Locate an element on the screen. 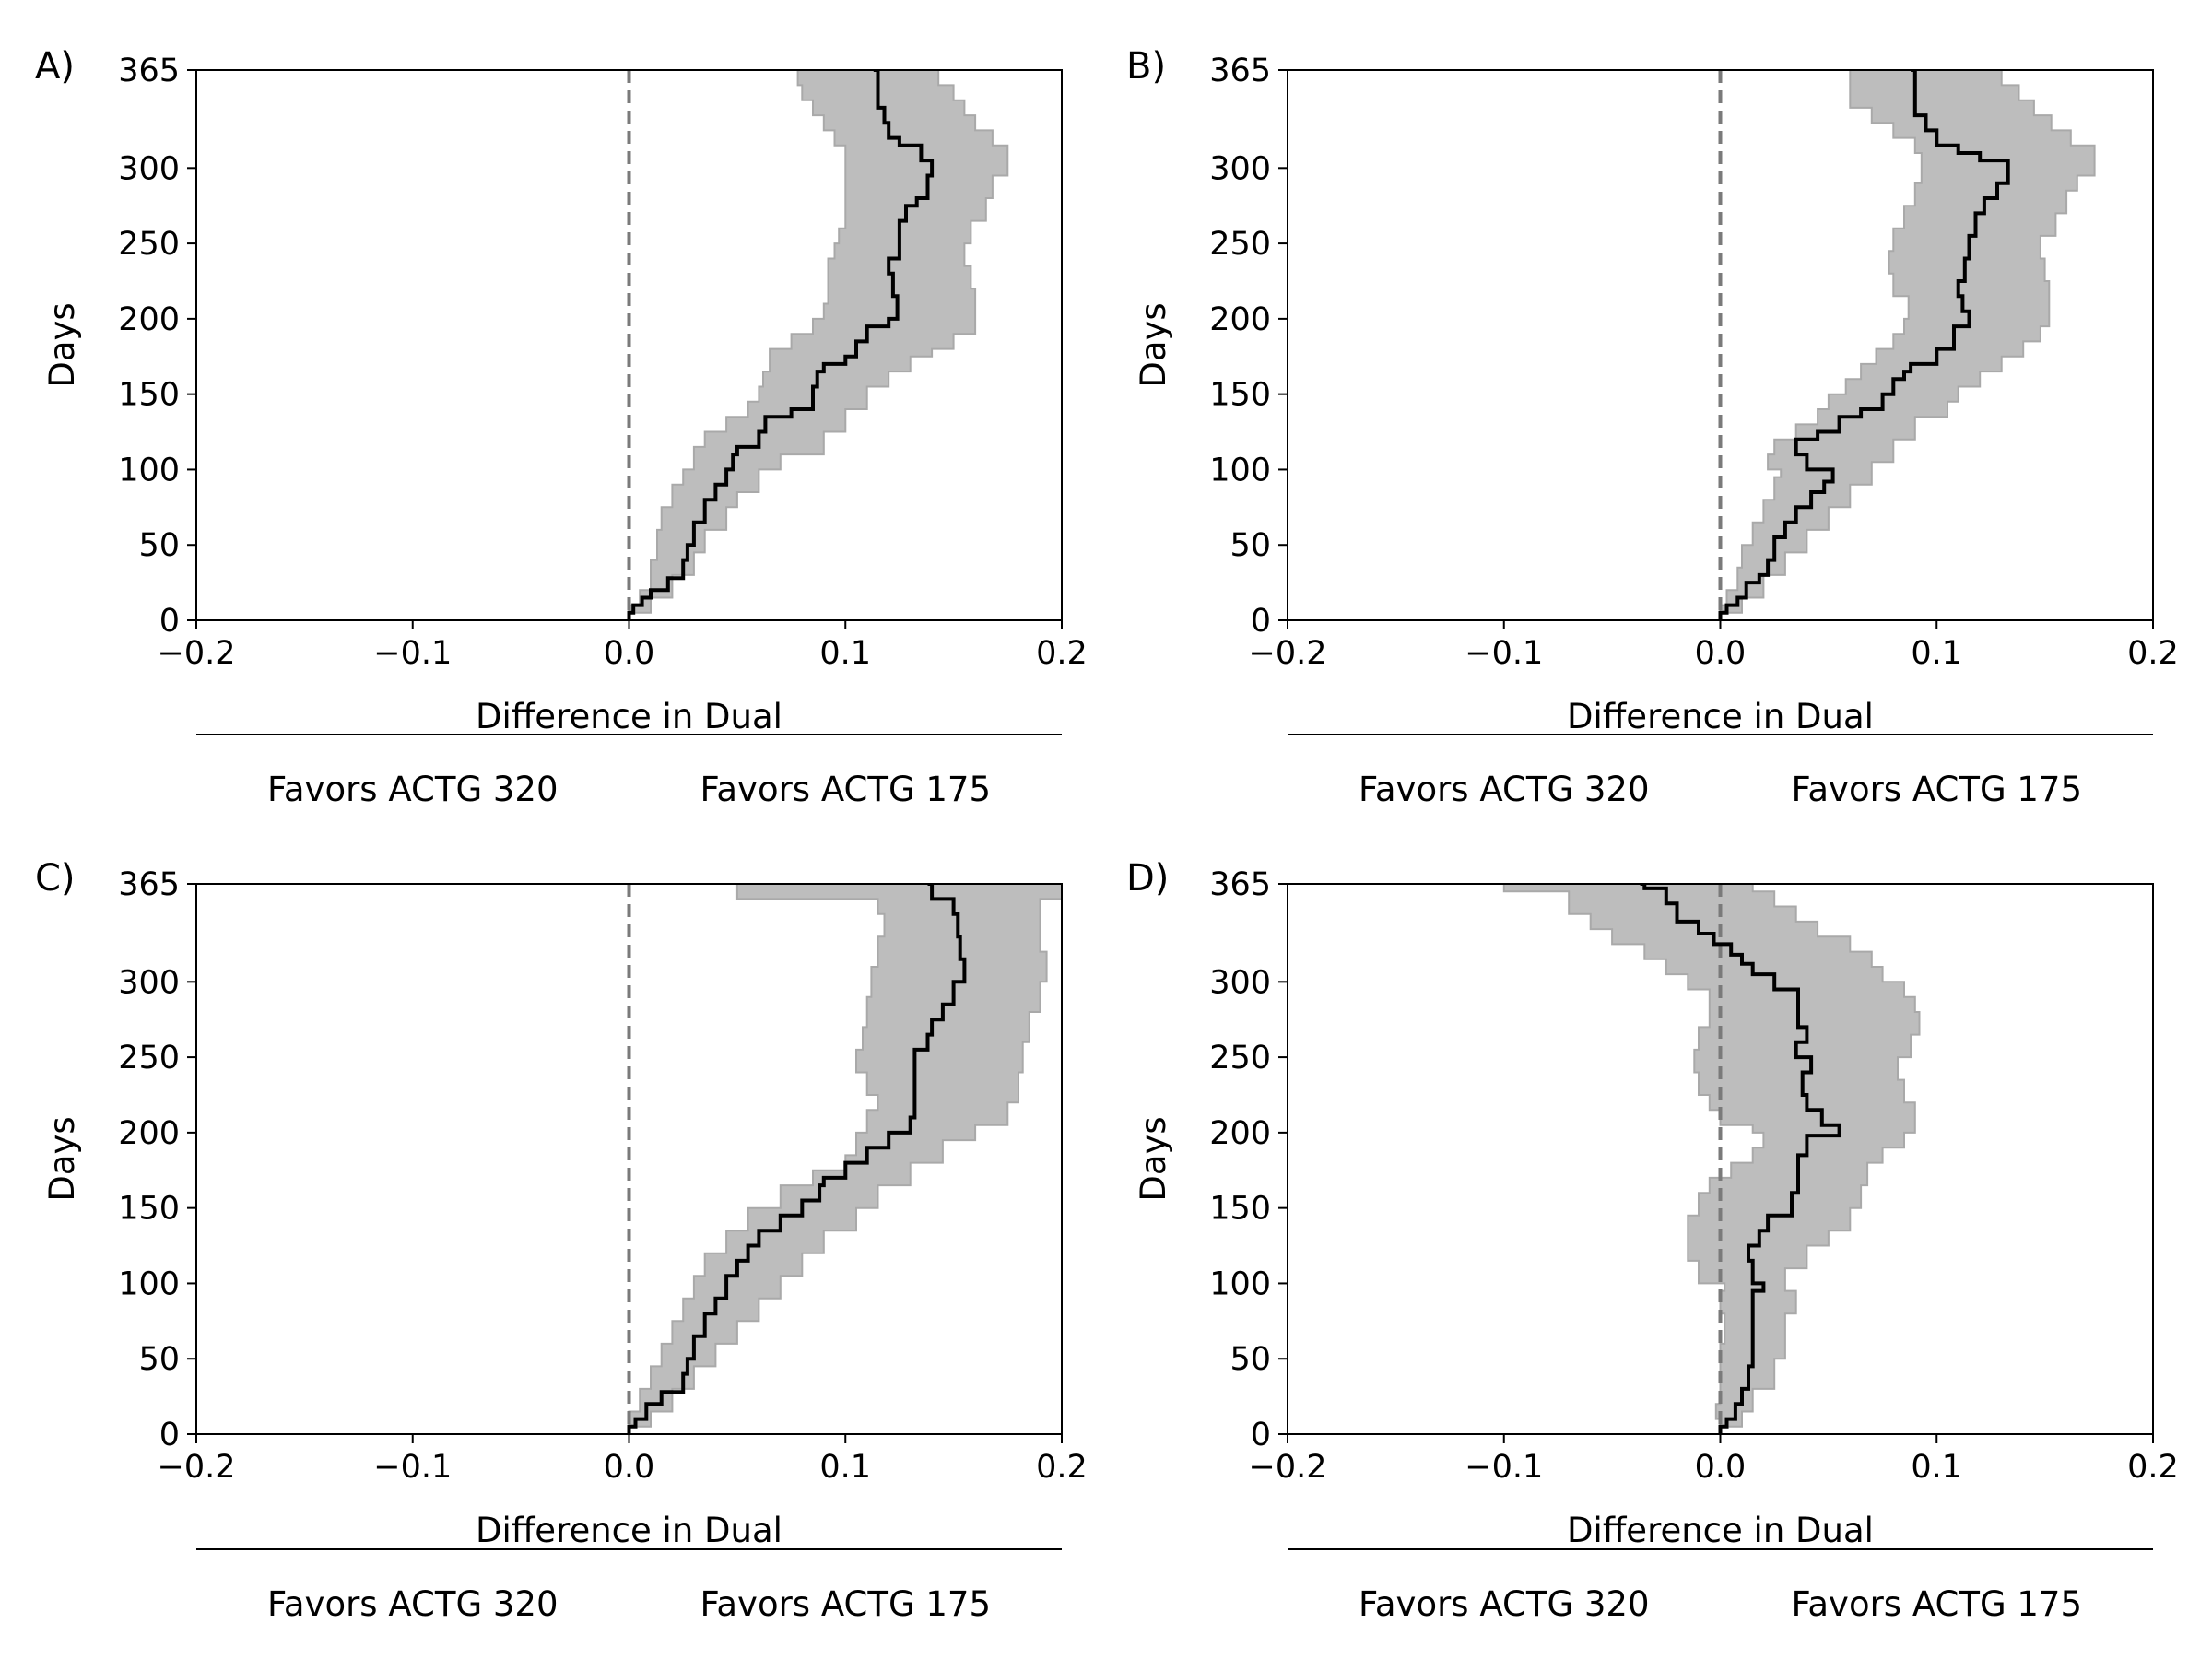 This screenshot has height=1659, width=2212. panel-label: A) is located at coordinates (55, 66).